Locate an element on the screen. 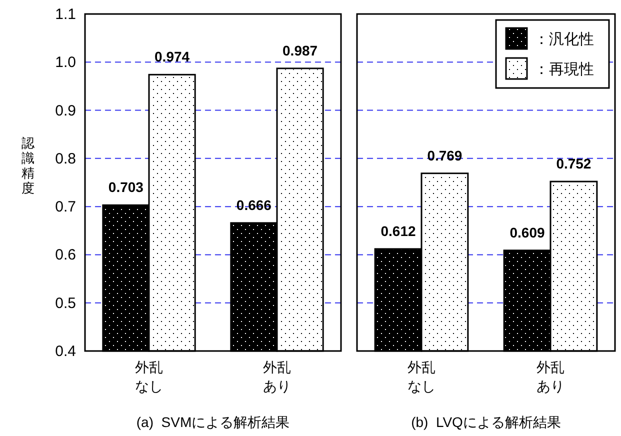 The image size is (621, 436). data-label: 0.612 is located at coordinates (398, 230).